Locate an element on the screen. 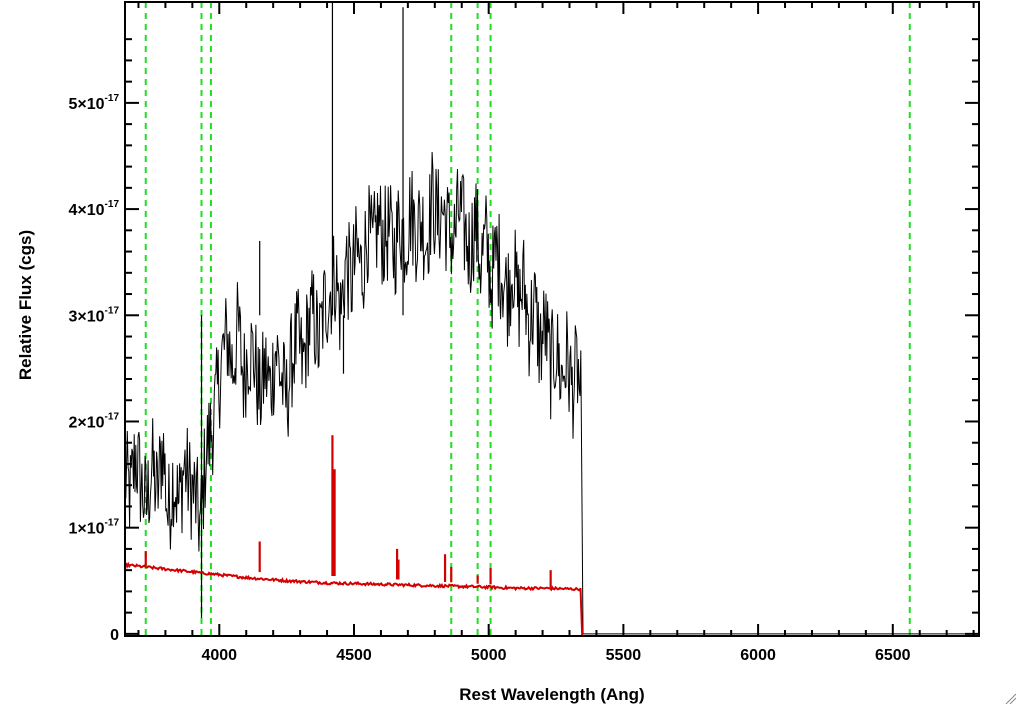 The image size is (1020, 706). x-tick-label: 4000 is located at coordinates (219, 655).